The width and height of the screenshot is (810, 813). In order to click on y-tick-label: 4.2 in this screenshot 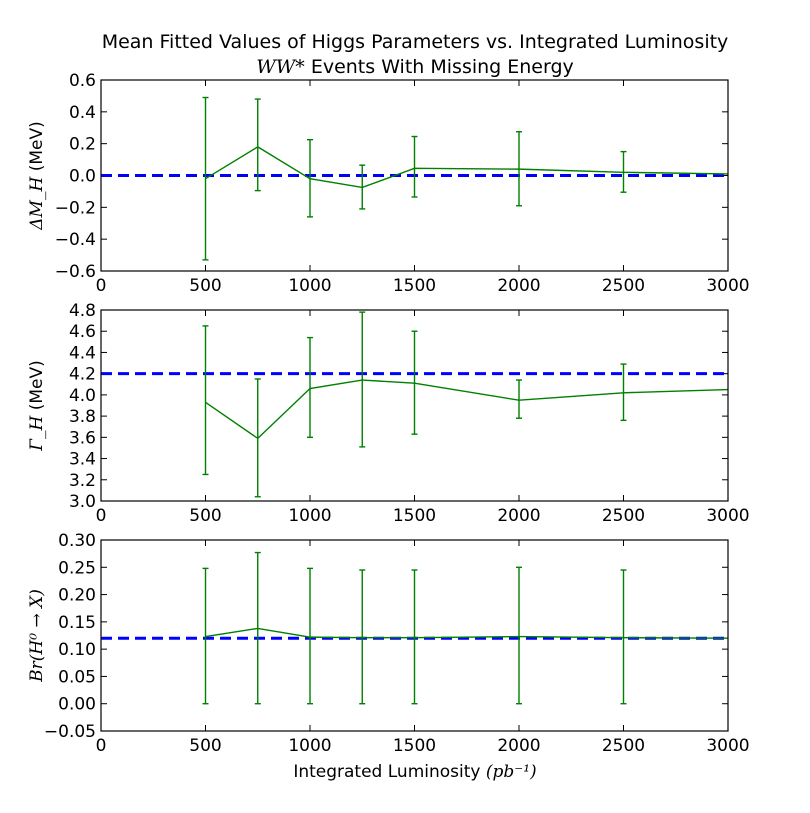, I will do `click(82, 375)`.